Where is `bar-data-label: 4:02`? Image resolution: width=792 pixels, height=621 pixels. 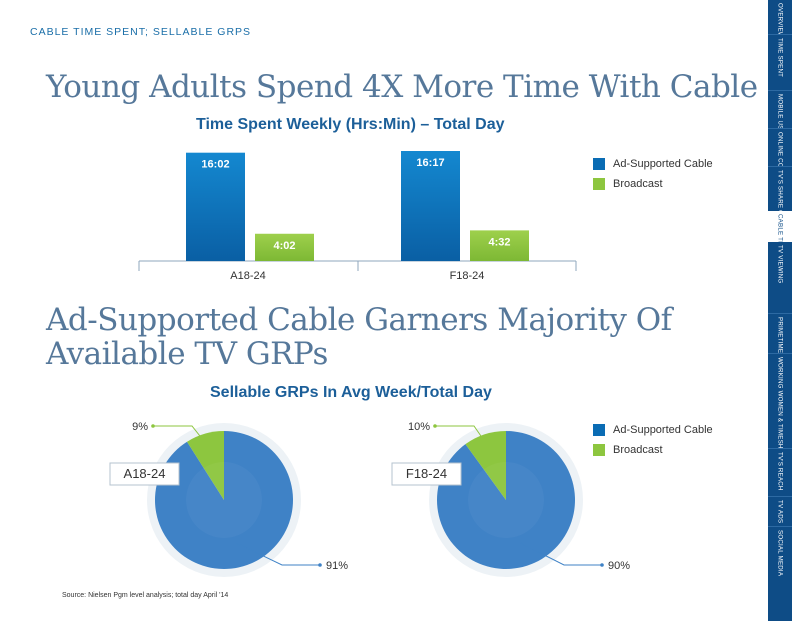 bar-data-label: 4:02 is located at coordinates (284, 246).